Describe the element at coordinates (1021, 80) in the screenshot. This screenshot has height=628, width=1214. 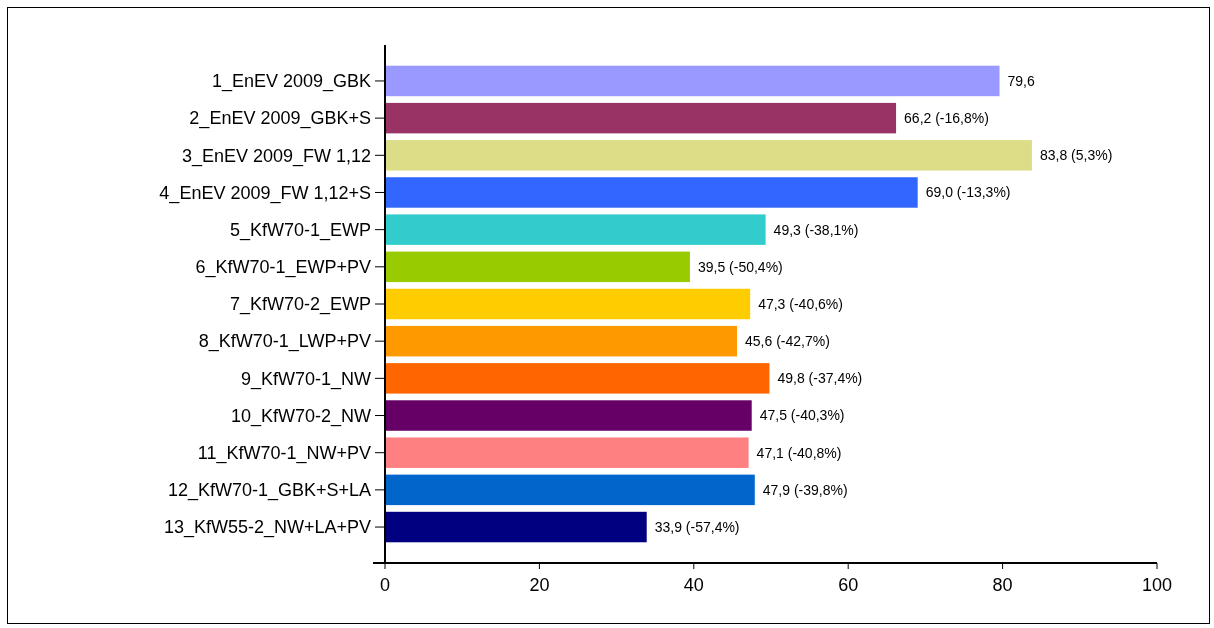
I see `data-label: 79,6` at that location.